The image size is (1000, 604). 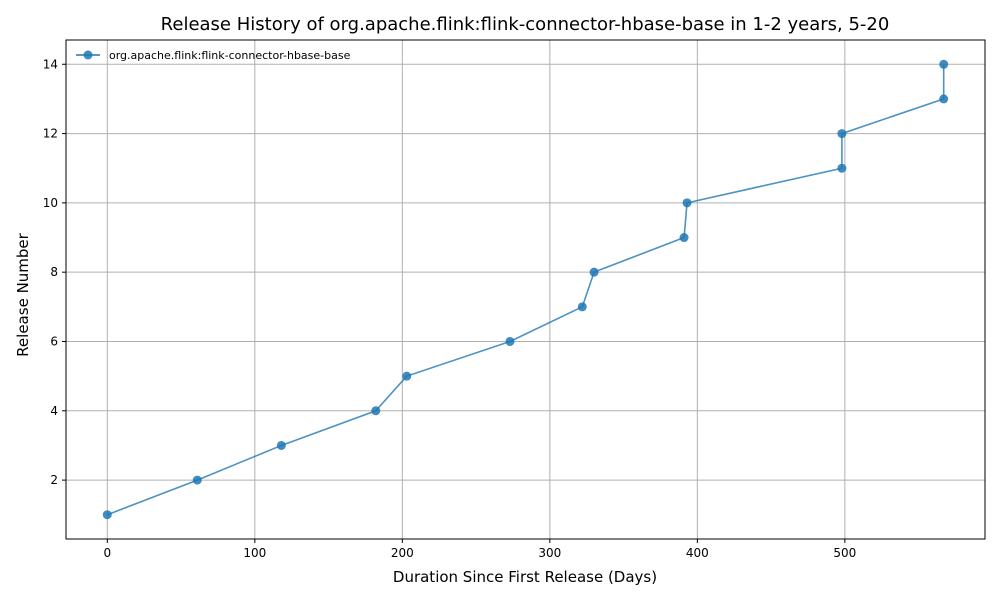 What do you see at coordinates (54, 480) in the screenshot?
I see `y-tick-label: 2` at bounding box center [54, 480].